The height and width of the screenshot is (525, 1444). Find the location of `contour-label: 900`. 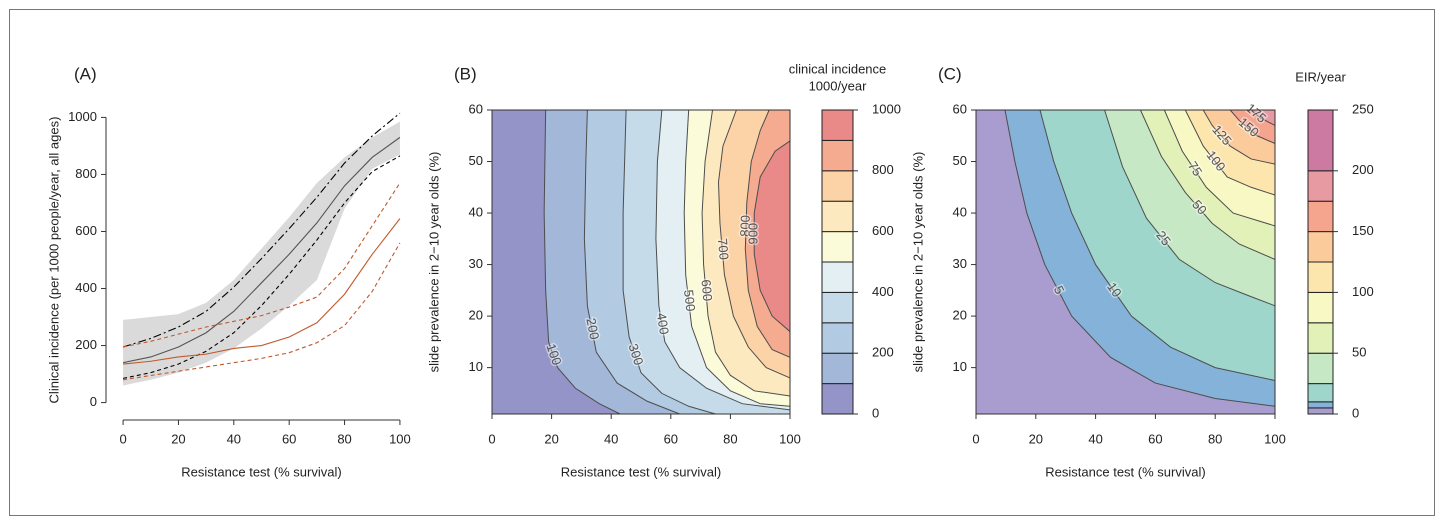

contour-label: 900 is located at coordinates (753, 234).